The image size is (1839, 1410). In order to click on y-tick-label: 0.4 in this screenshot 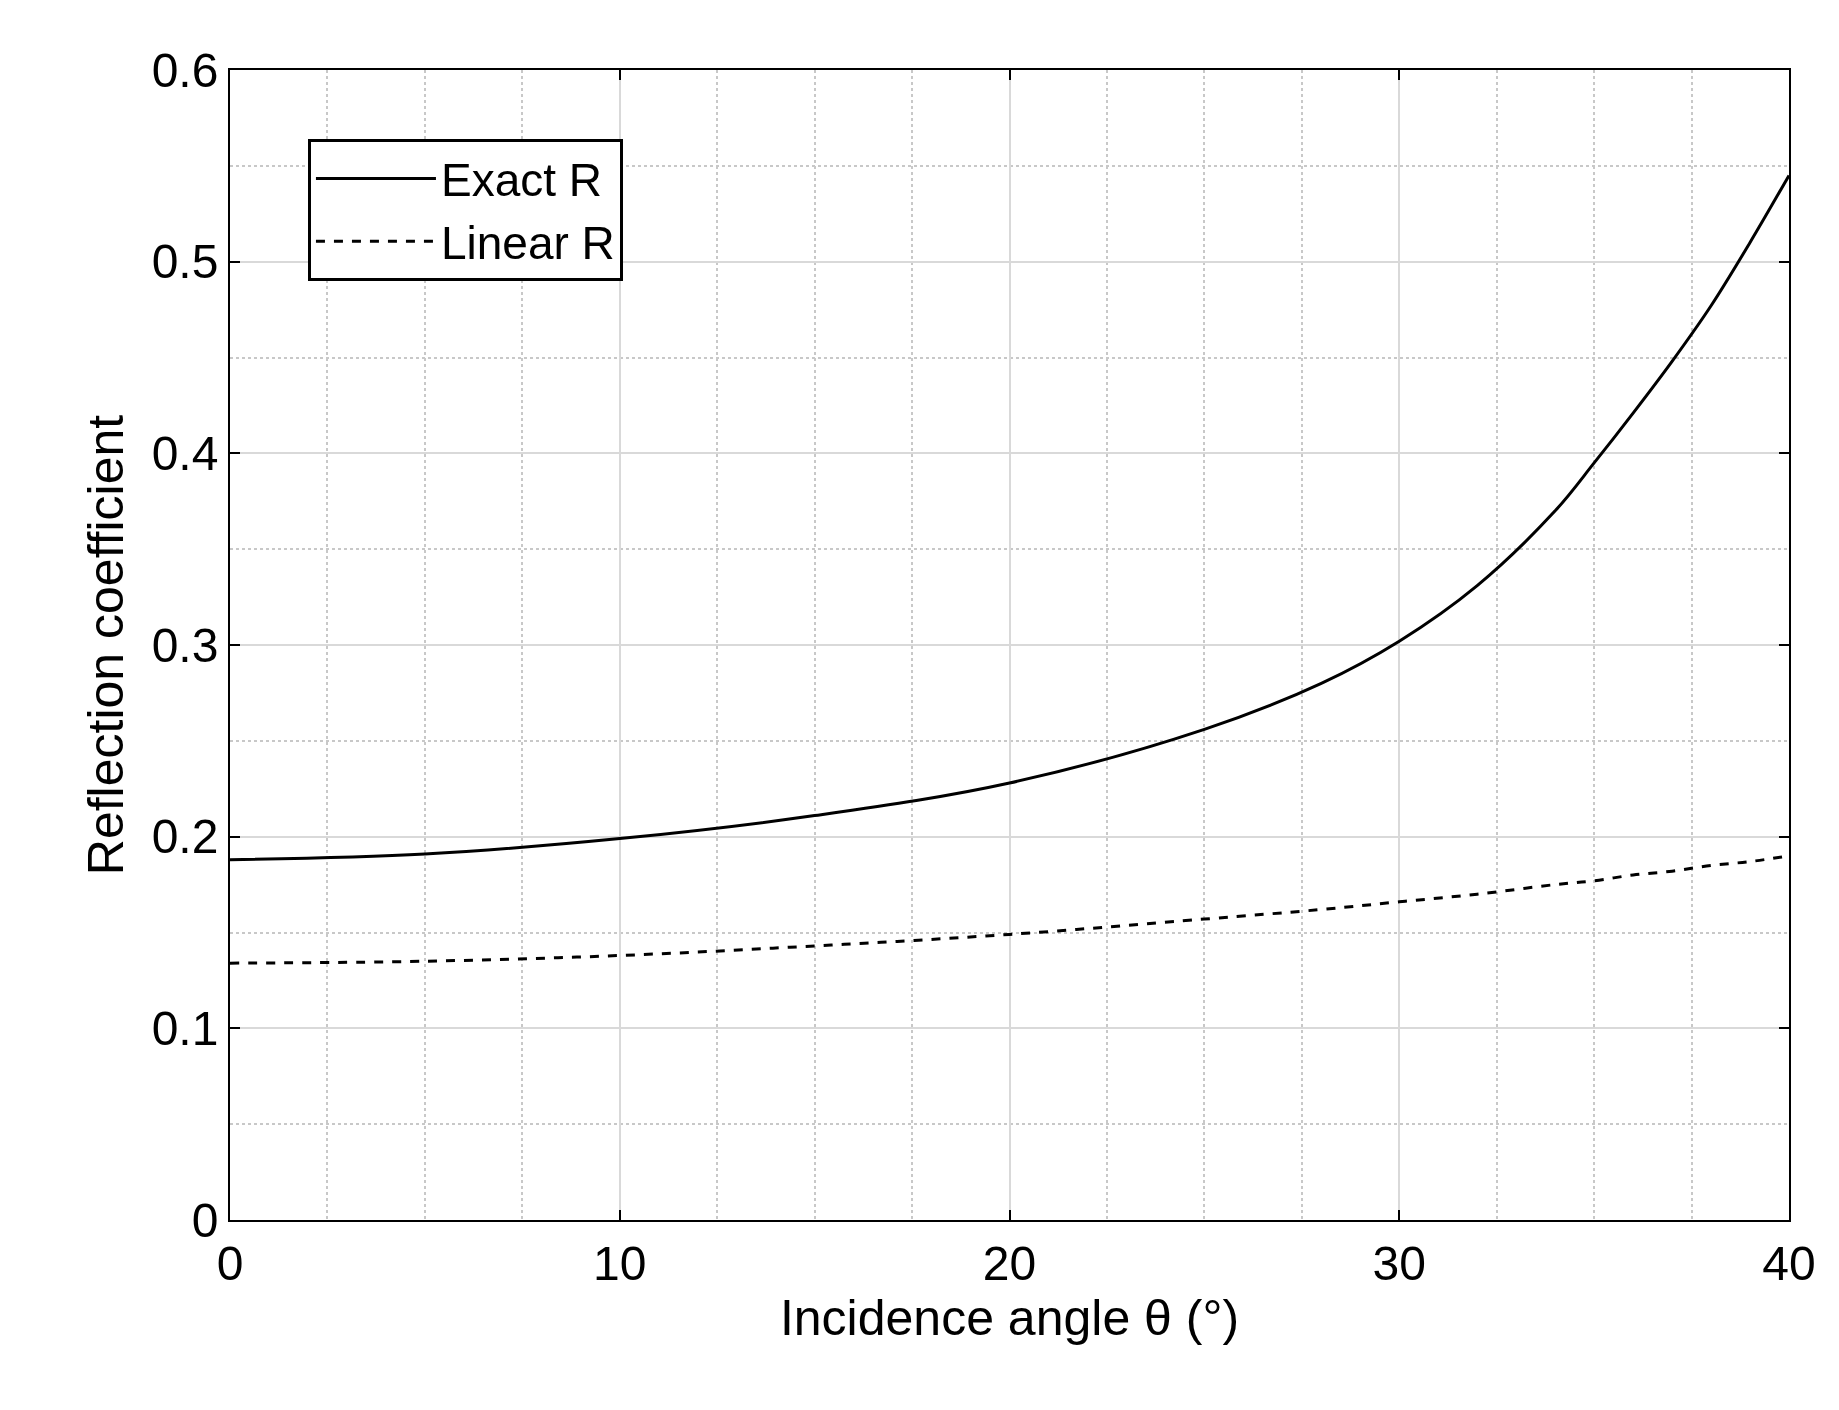, I will do `click(185, 454)`.